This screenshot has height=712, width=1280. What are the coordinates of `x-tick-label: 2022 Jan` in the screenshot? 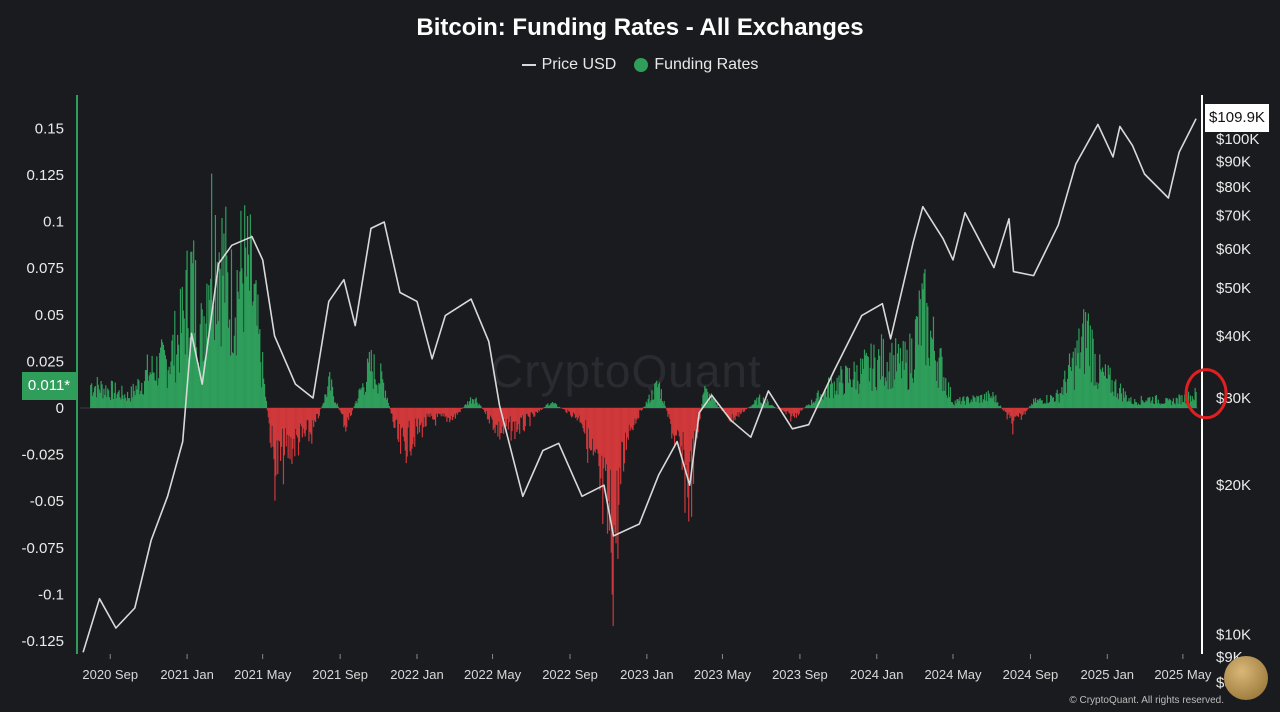 It's located at (417, 674).